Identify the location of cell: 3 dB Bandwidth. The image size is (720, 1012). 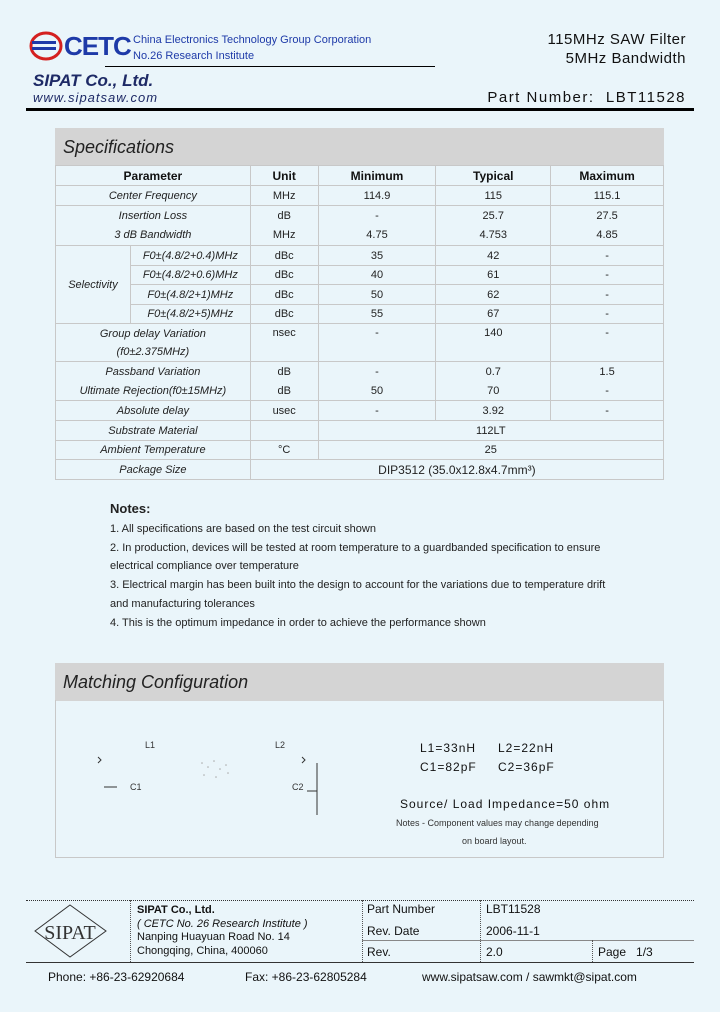
(153, 235).